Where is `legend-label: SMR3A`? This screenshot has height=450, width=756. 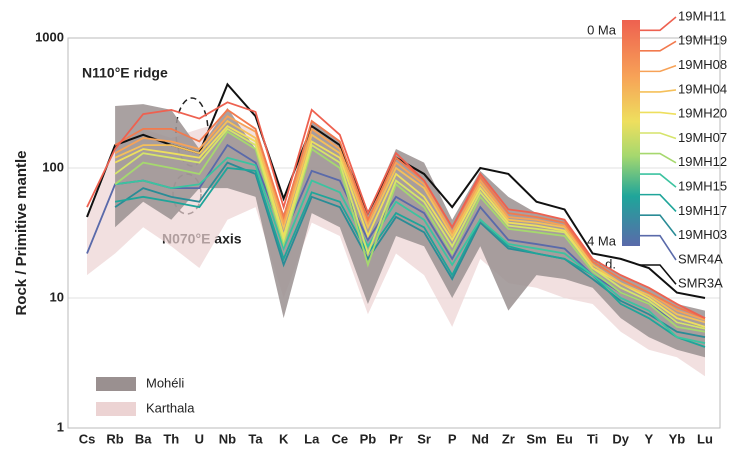 legend-label: SMR3A is located at coordinates (700, 283).